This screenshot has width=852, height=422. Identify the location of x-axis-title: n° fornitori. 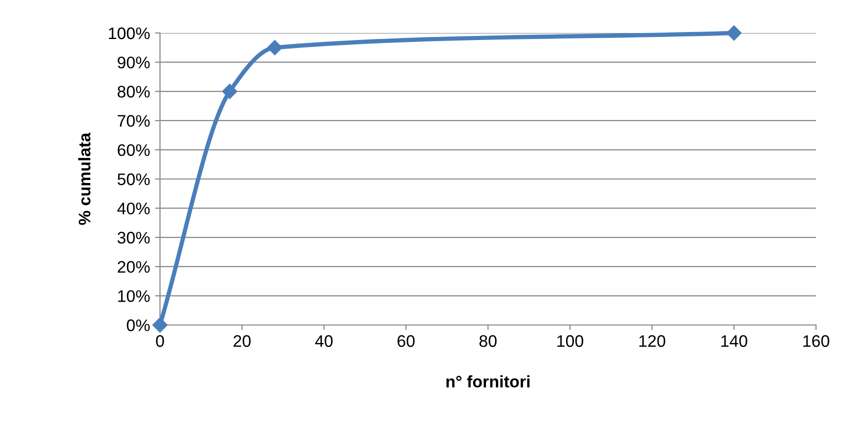
(488, 381).